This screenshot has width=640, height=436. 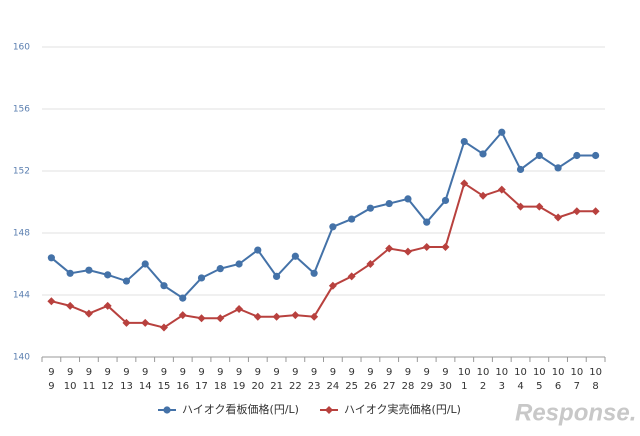 What do you see at coordinates (276, 386) in the screenshot?
I see `x-tick-label: 21` at bounding box center [276, 386].